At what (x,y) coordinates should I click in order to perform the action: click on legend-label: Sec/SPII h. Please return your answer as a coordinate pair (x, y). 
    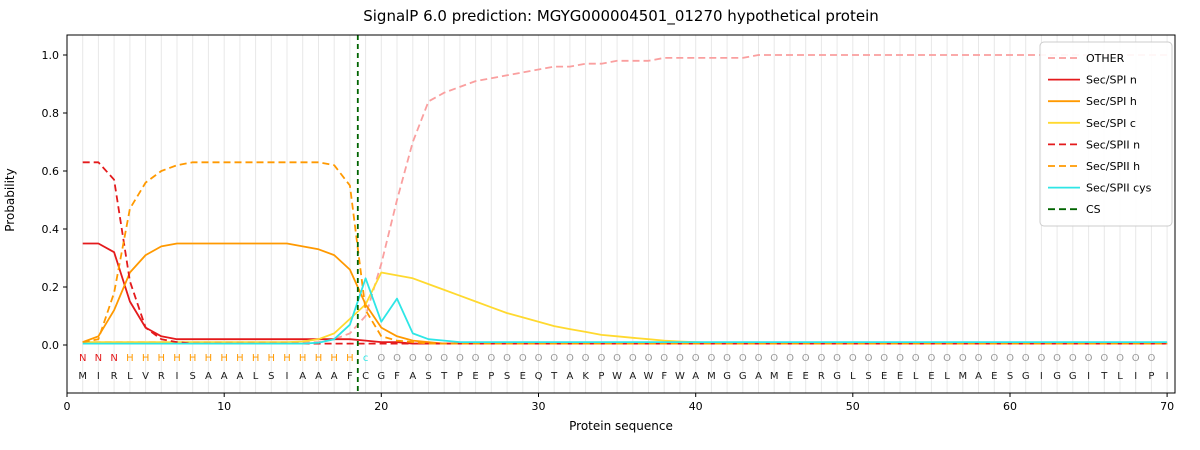
    Looking at the image, I should click on (1113, 166).